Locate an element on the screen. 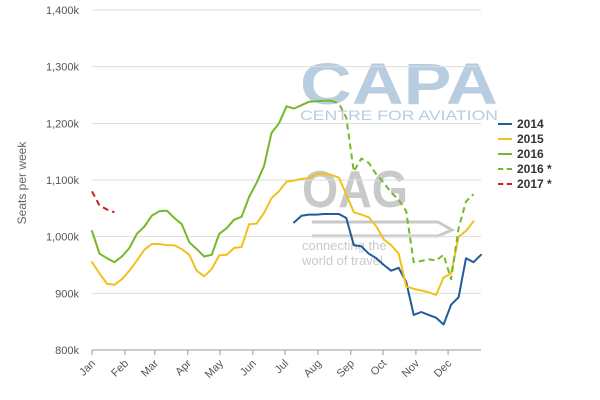 This screenshot has width=600, height=400. svg-text: CENTRE FOR AVIATION is located at coordinates (399, 115).